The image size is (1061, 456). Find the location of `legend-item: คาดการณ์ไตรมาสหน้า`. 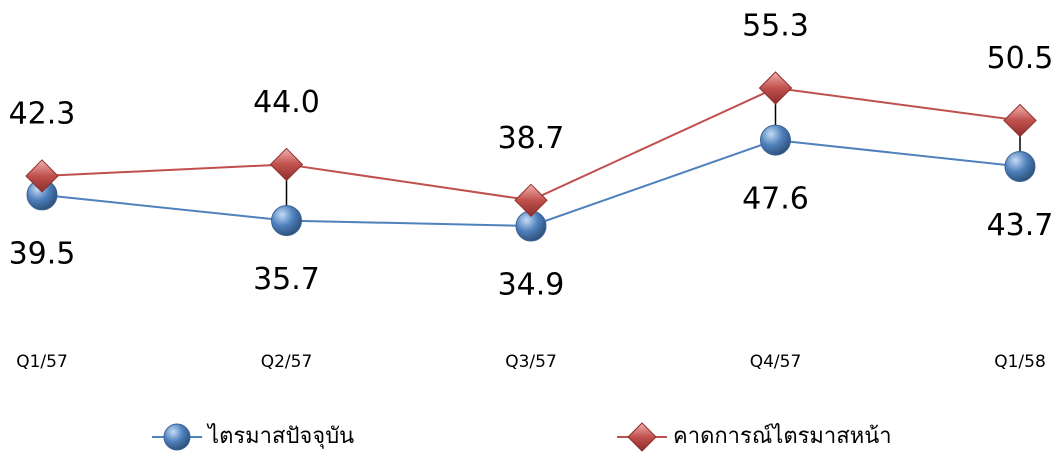

legend-item: คาดการณ์ไตรมาสหน้า is located at coordinates (754, 437).